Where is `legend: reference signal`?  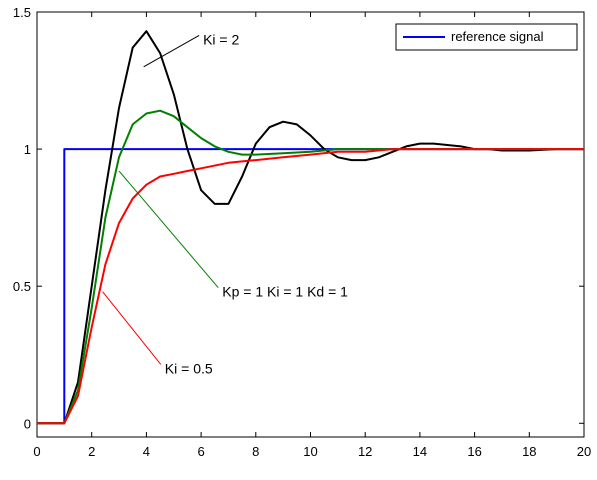
legend: reference signal is located at coordinates (486, 37).